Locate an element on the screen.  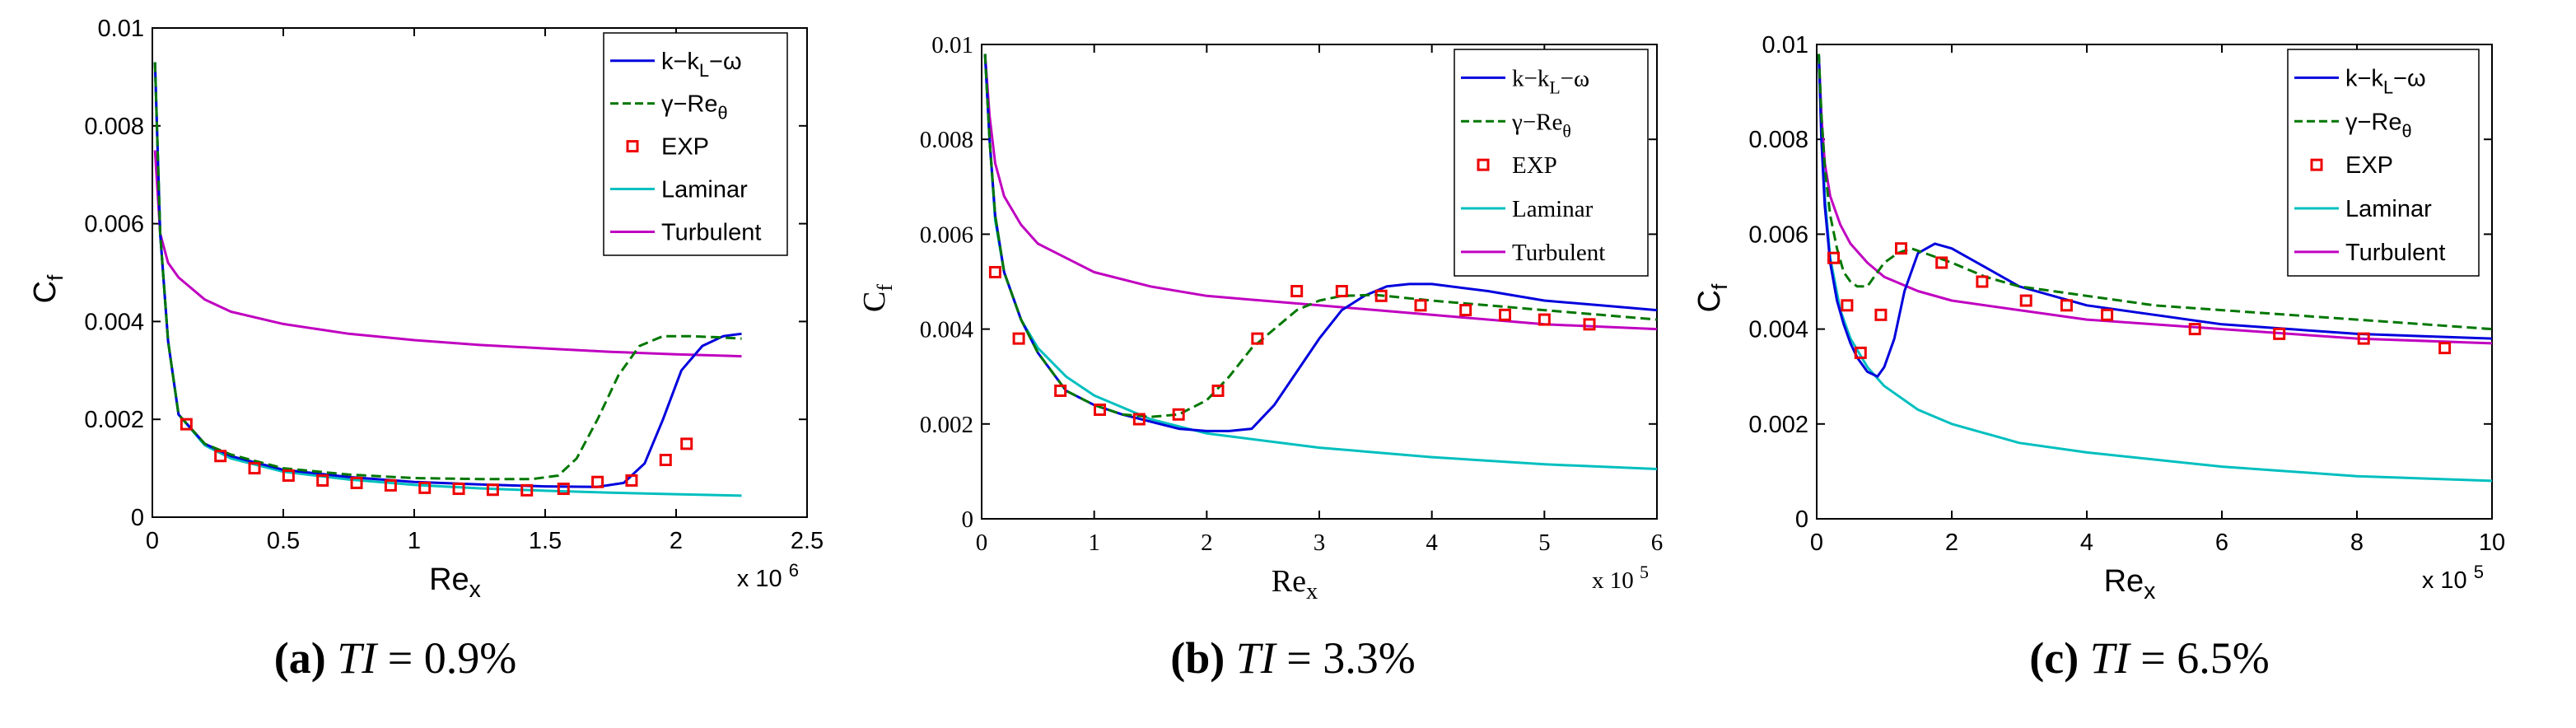
x-tick-label: 10 is located at coordinates (2492, 543).